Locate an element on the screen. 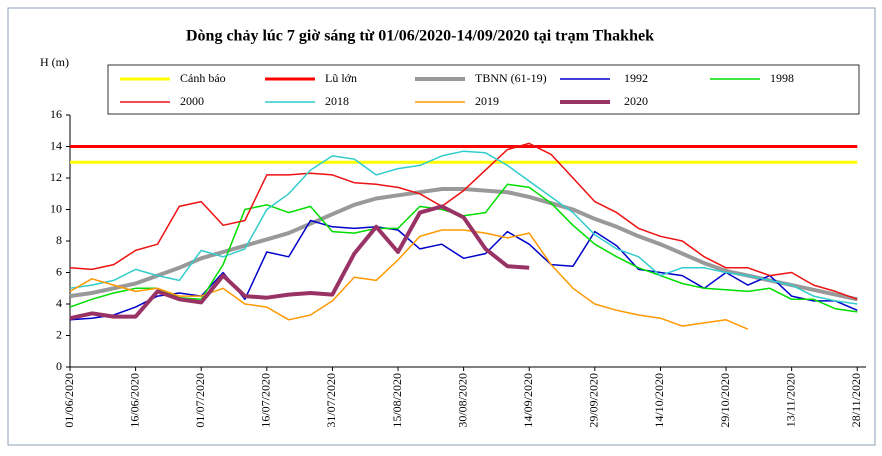  legend-label: 2020 is located at coordinates (636, 101).